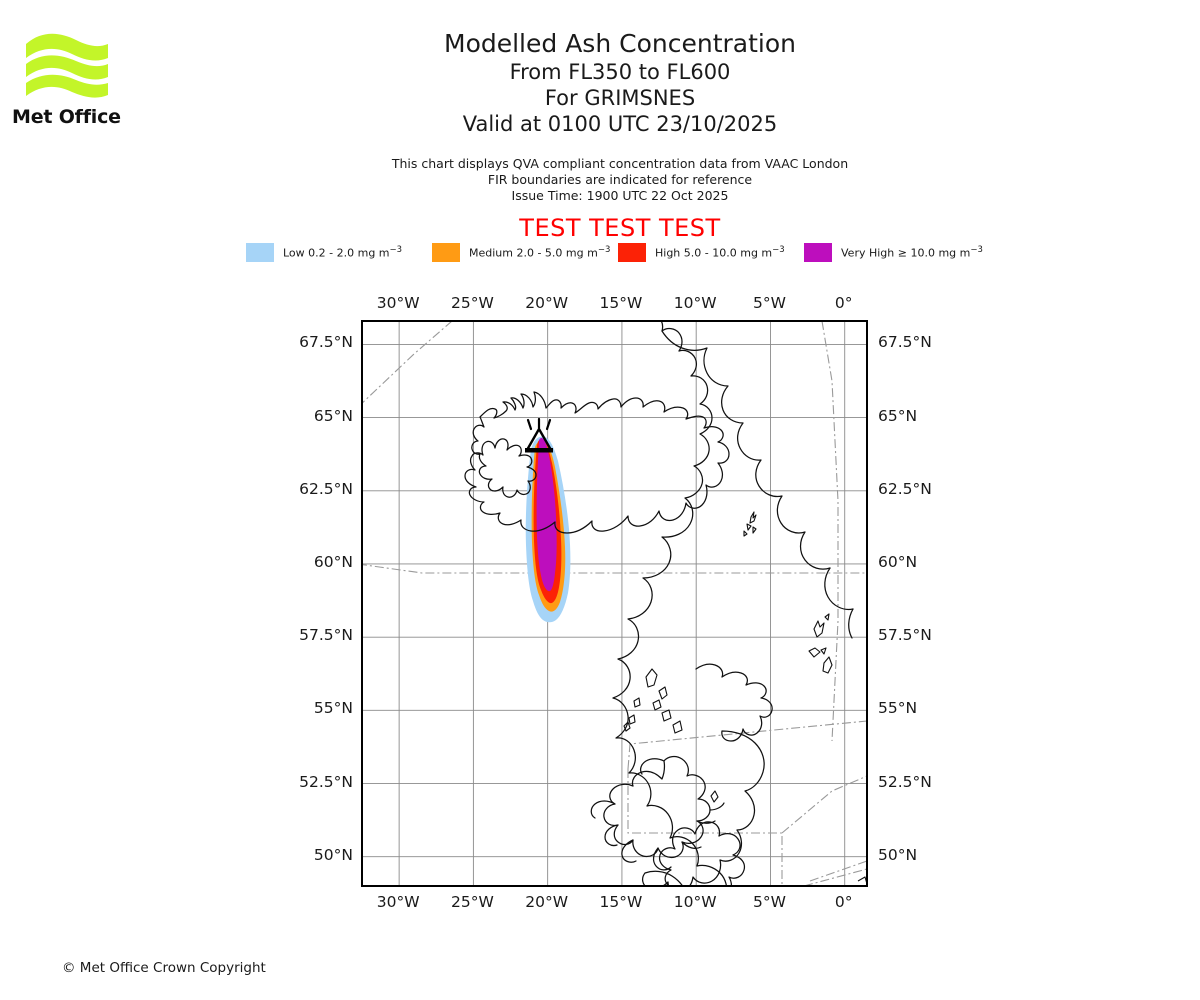 This screenshot has width=1200, height=1000. Describe the element at coordinates (912, 252) in the screenshot. I see `legend-label-very-high: Very High ≥ 10.0 mg m−3` at that location.